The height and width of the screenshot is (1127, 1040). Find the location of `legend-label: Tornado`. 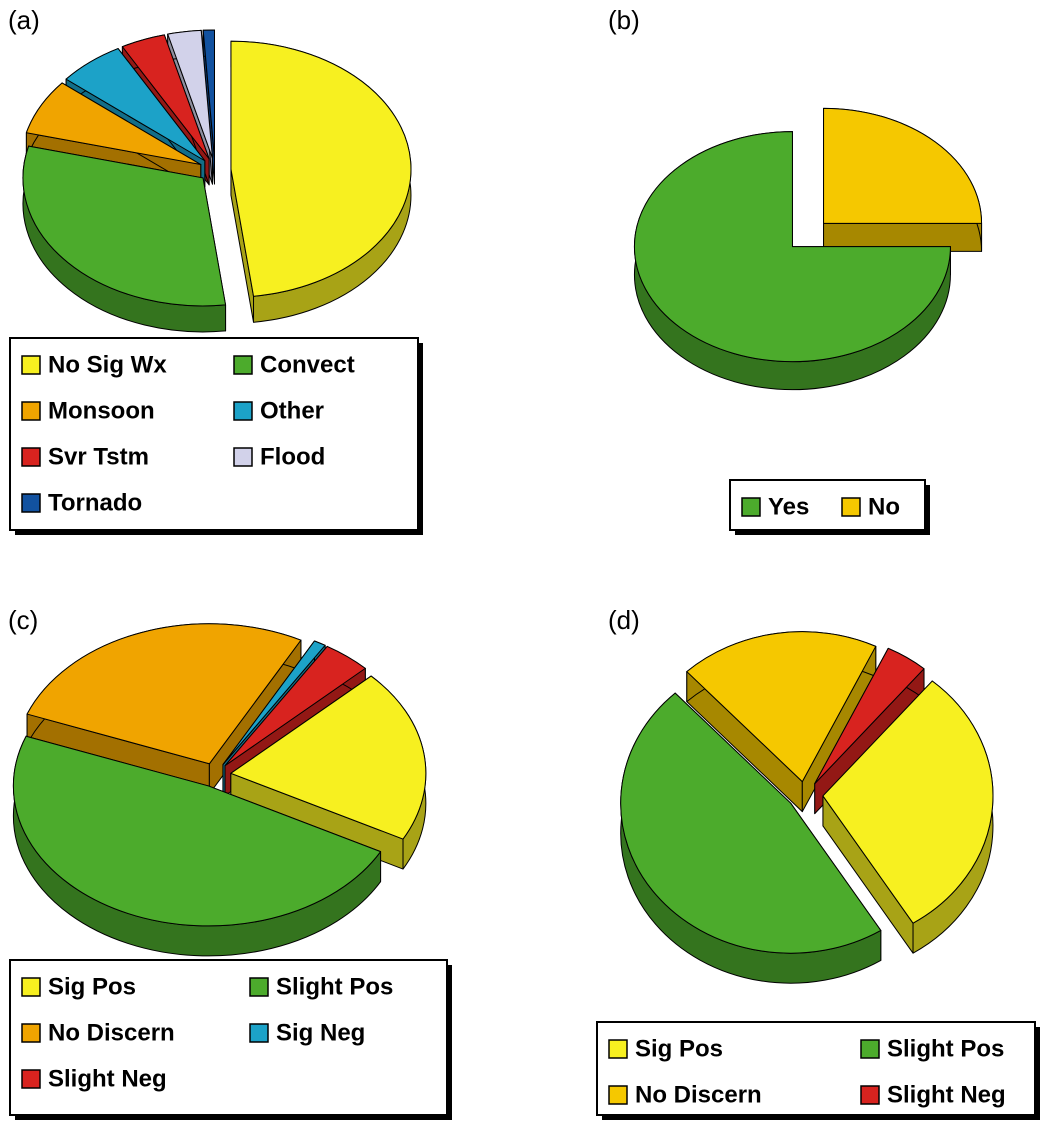

legend-label: Tornado is located at coordinates (95, 502).